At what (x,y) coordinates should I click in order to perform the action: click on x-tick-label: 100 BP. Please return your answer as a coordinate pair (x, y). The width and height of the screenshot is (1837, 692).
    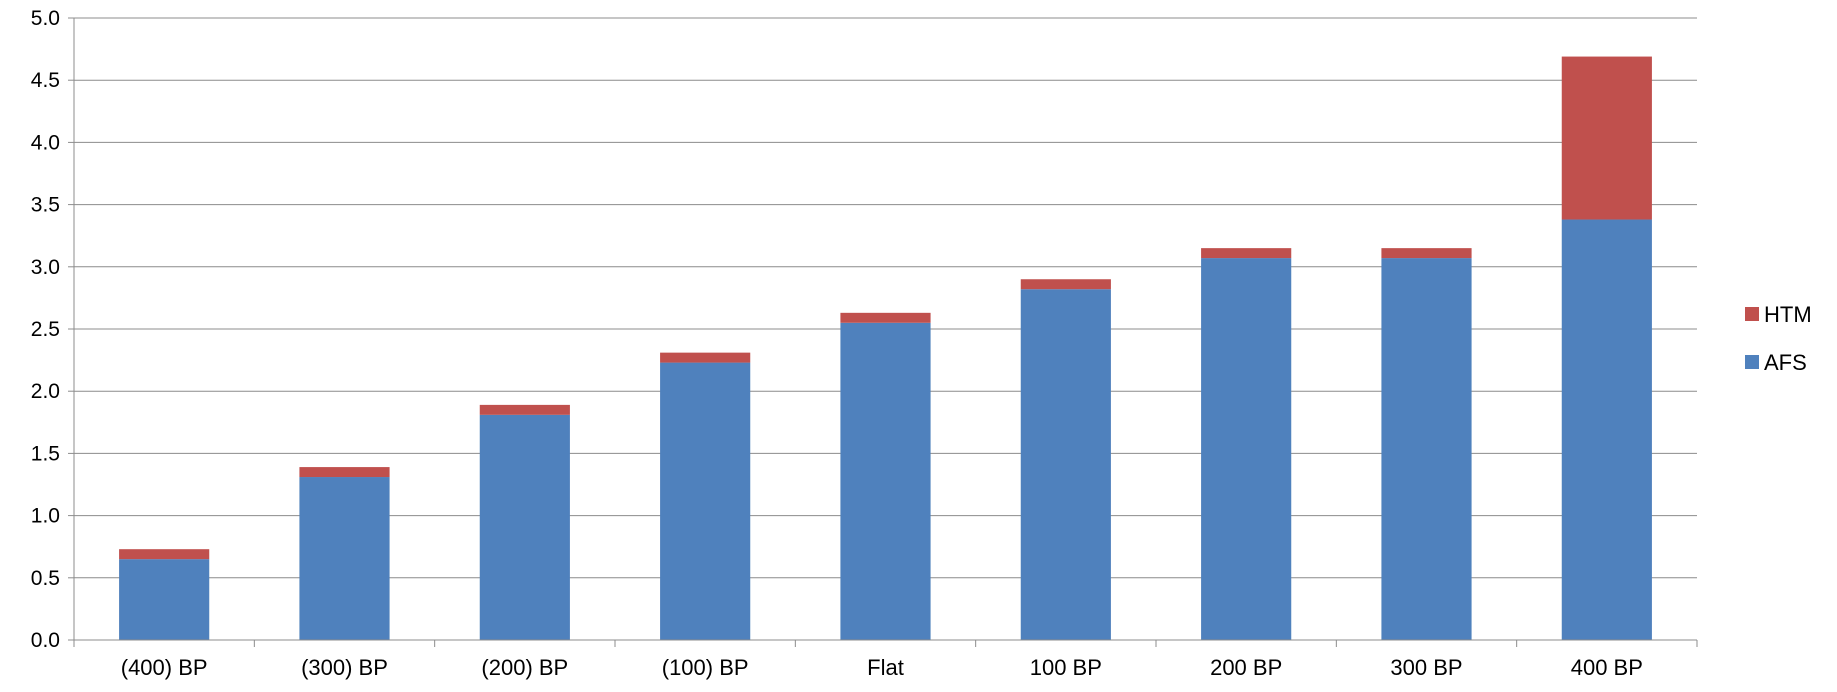
    Looking at the image, I should click on (1066, 667).